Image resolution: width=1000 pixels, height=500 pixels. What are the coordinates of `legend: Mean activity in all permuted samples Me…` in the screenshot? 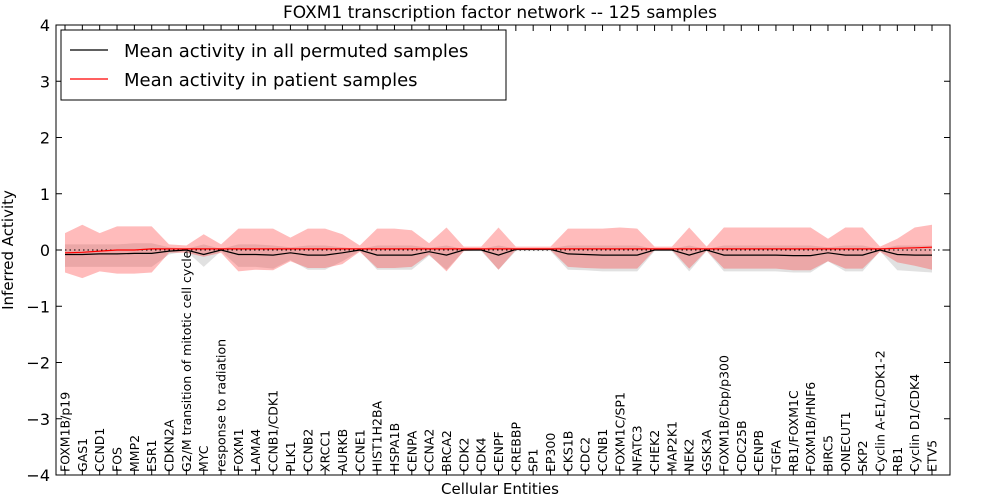 It's located at (283, 65).